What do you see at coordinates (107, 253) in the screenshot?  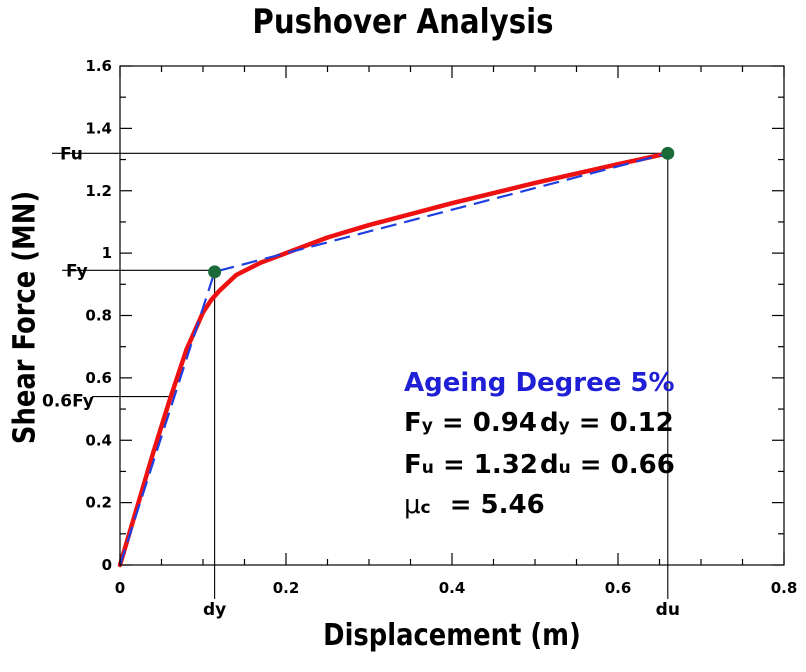 I see `y-tick-label: 1` at bounding box center [107, 253].